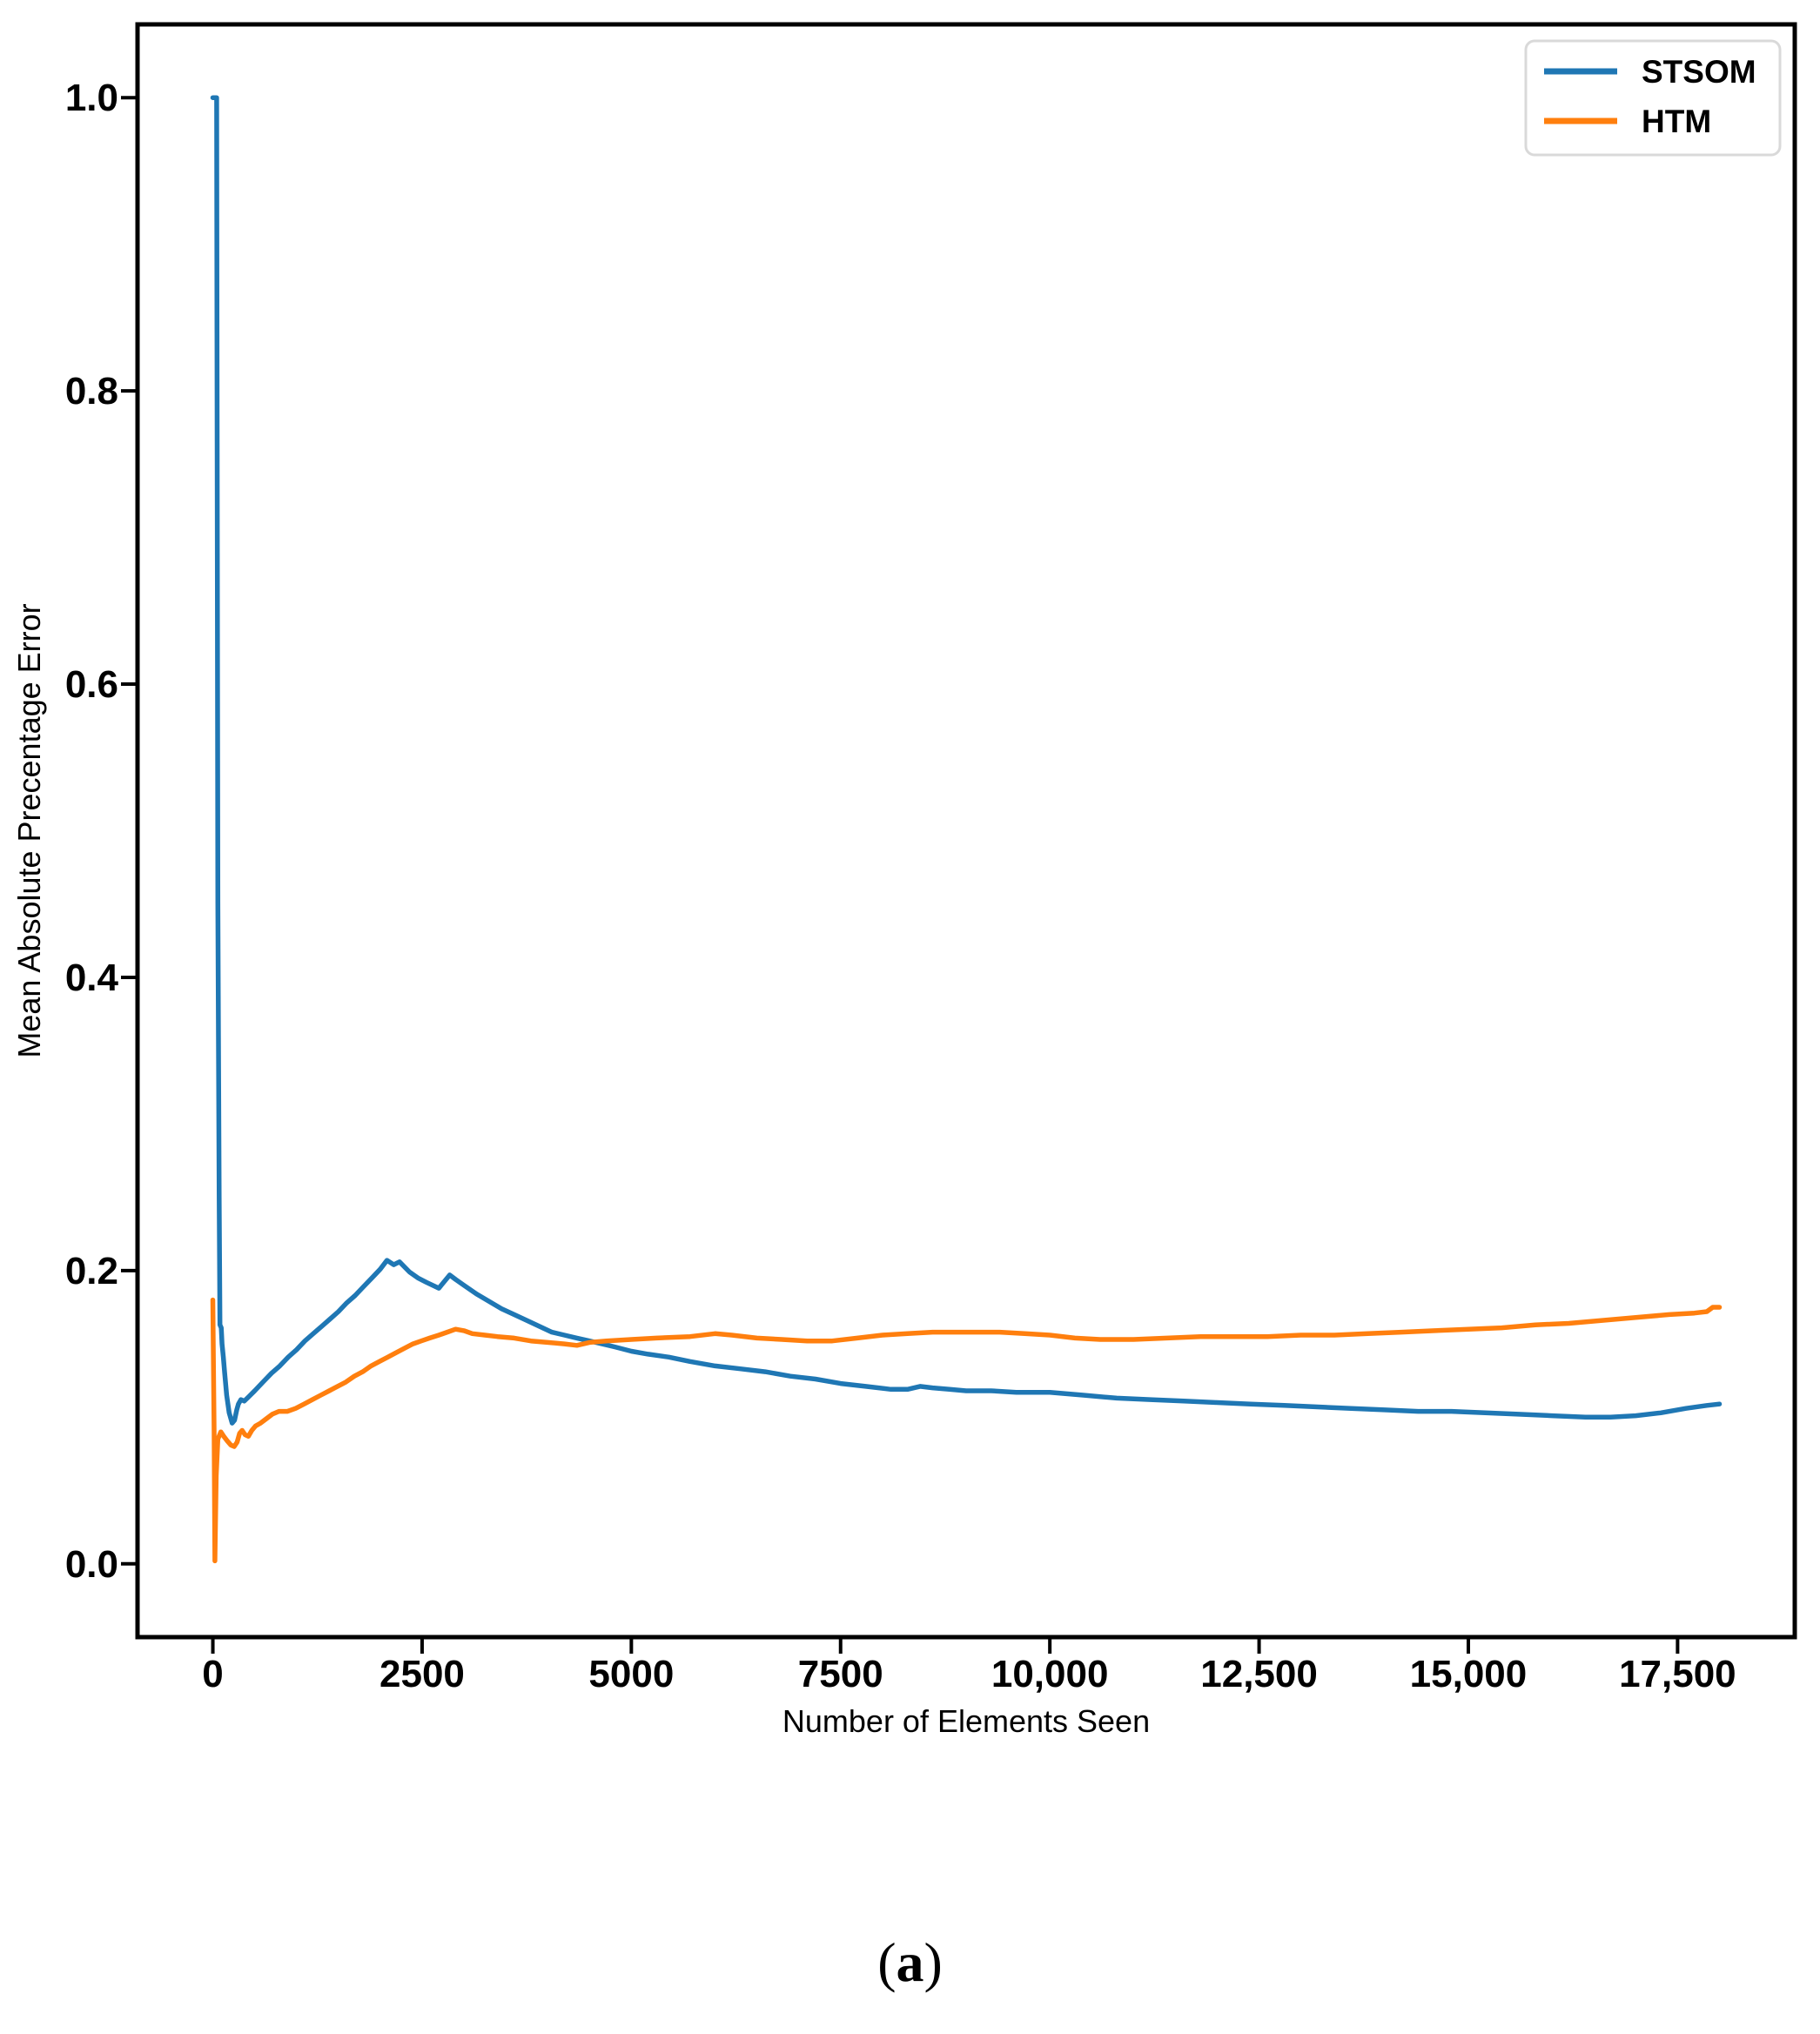  Describe the element at coordinates (91, 1564) in the screenshot. I see `y-tick-label: 0.0` at that location.